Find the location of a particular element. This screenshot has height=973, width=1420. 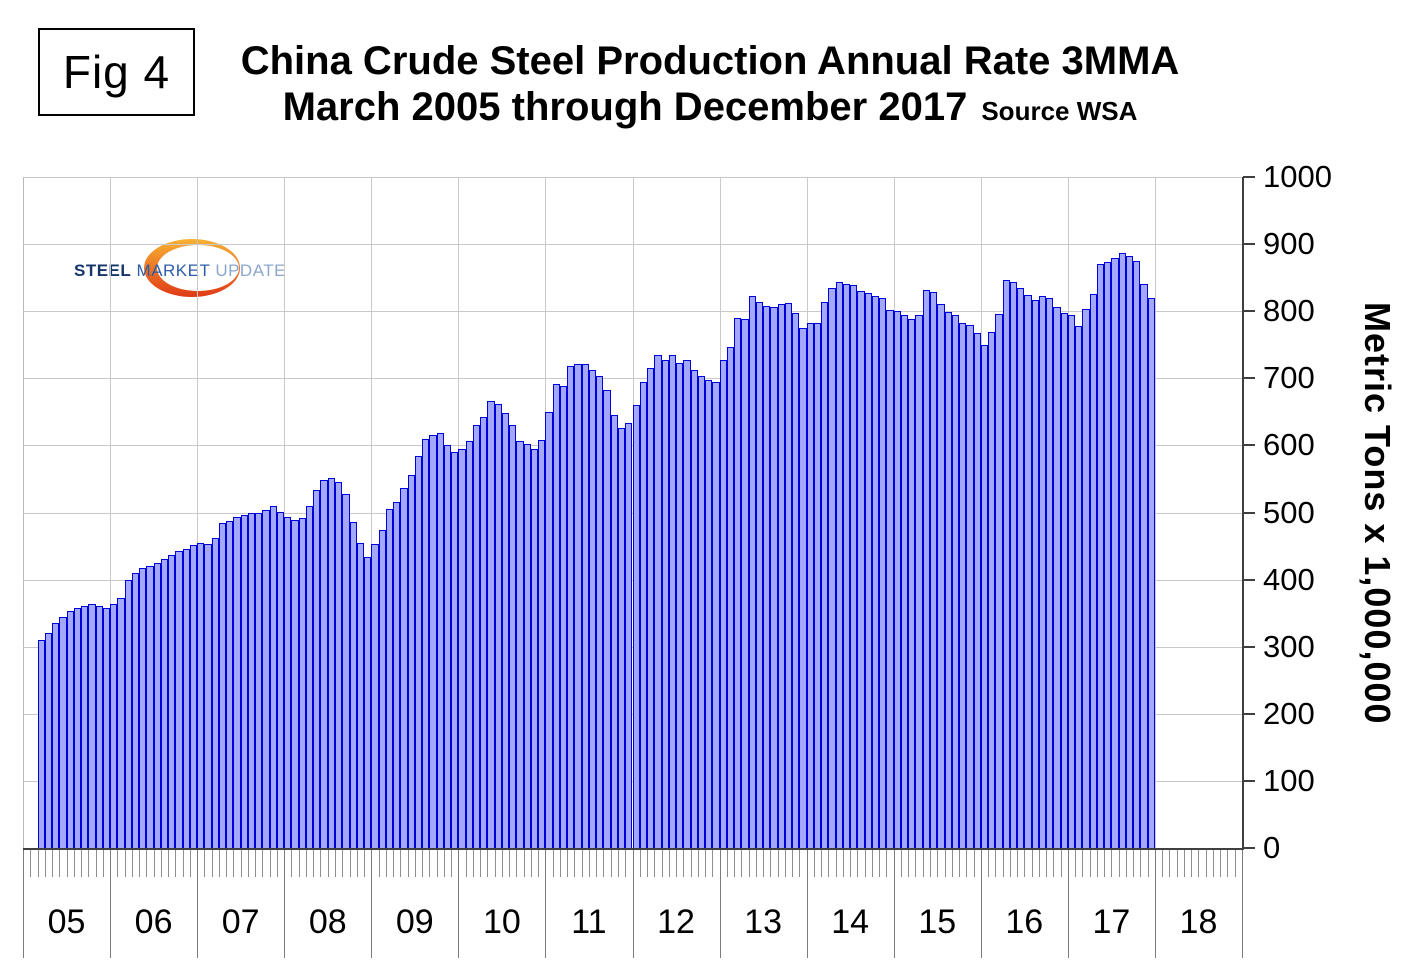

x-year-label: 17 is located at coordinates (1111, 921).